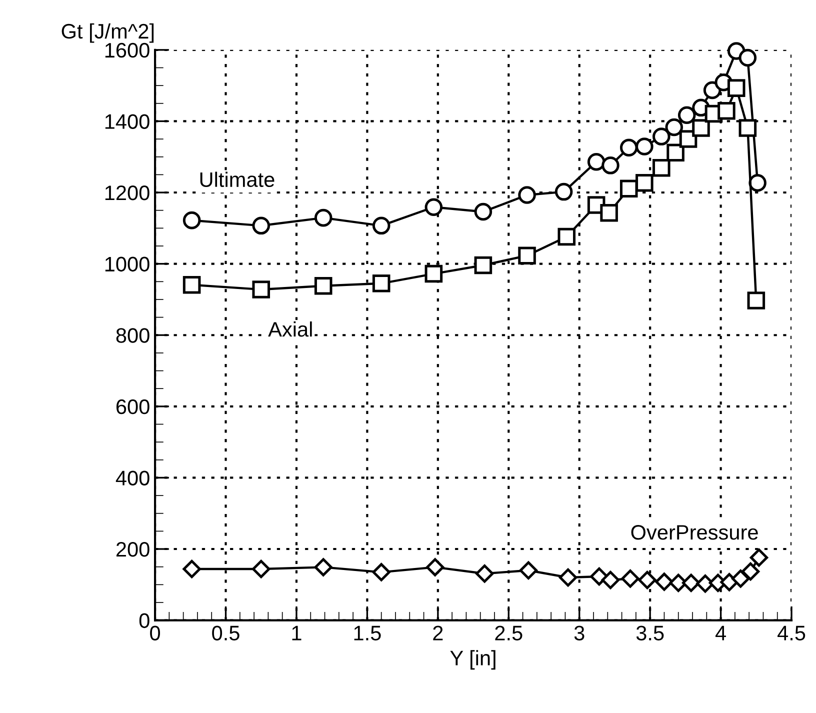 The image size is (816, 713). I want to click on y-tick-label: 200, so click(133, 549).